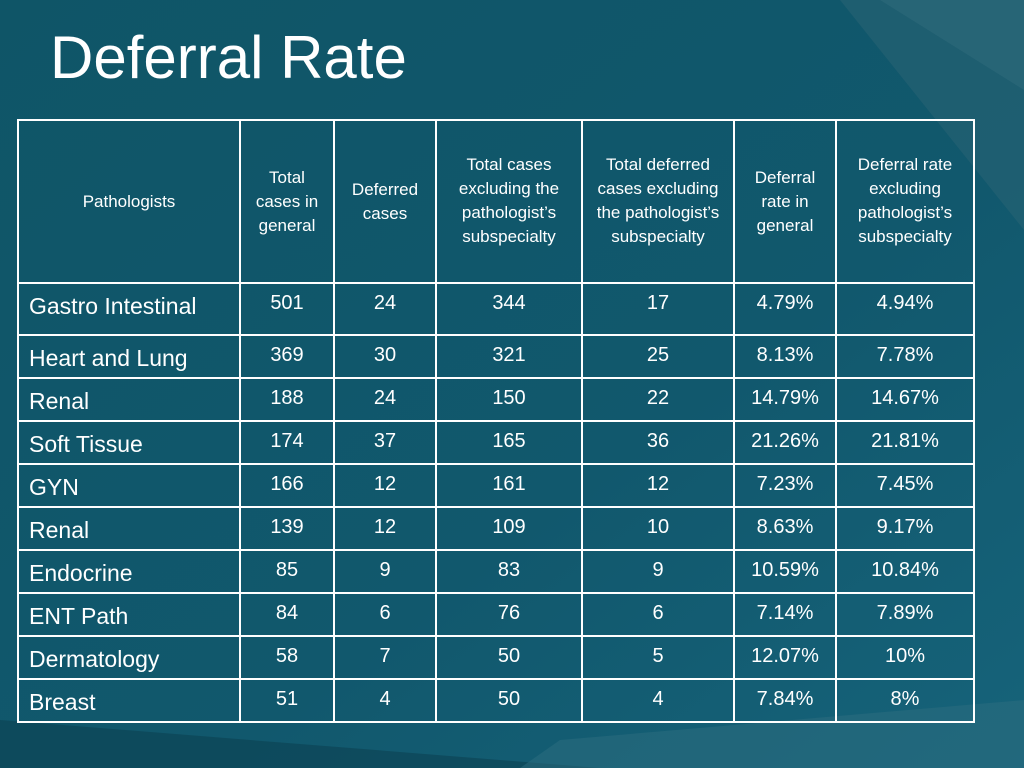  What do you see at coordinates (905, 485) in the screenshot?
I see `rate-excl-cell: 7.45%` at bounding box center [905, 485].